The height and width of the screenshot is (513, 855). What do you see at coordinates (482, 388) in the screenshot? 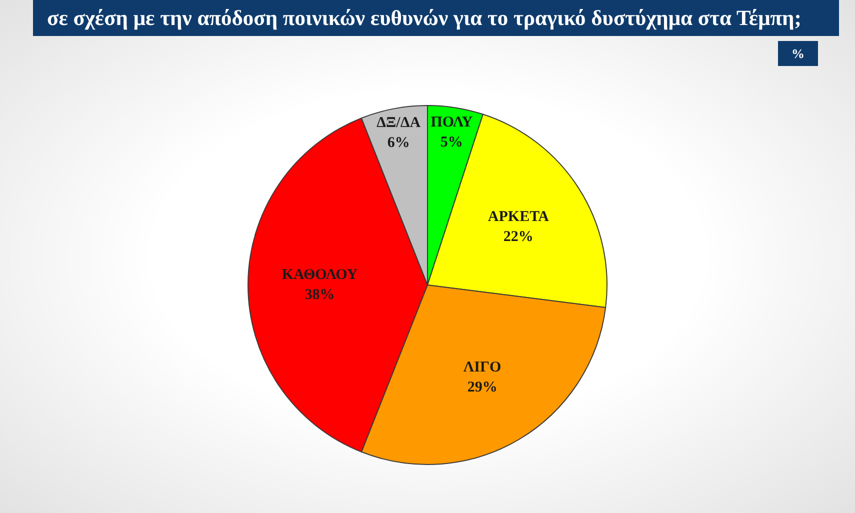
I see `data-label: 29%` at bounding box center [482, 388].